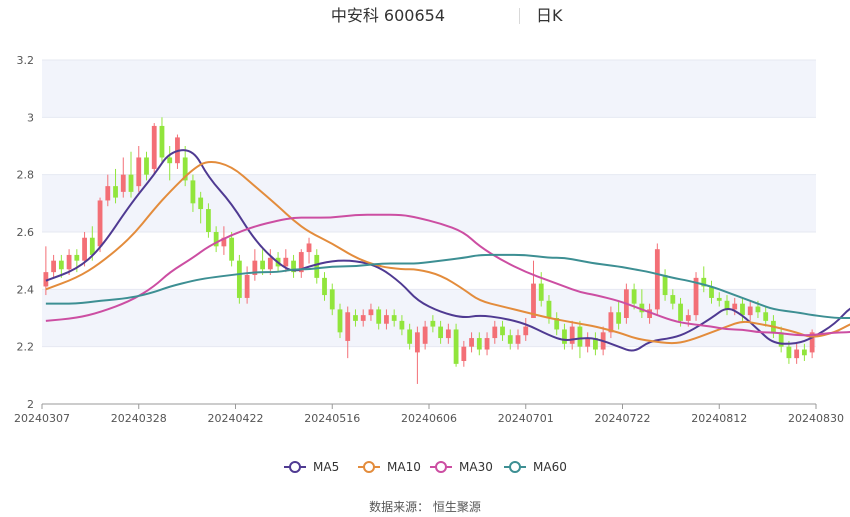 The image size is (850, 517). What do you see at coordinates (549, 15) in the screenshot?
I see `chart-subtitle: 日K` at bounding box center [549, 15].